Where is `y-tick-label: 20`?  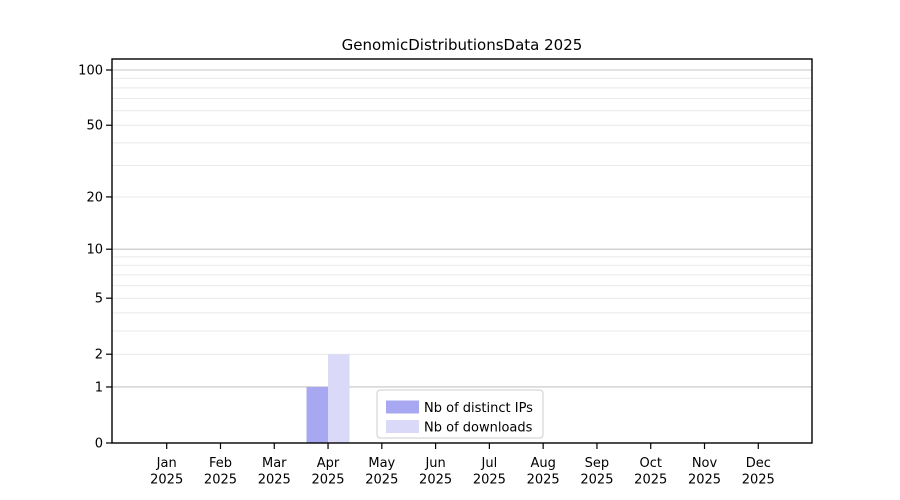 y-tick-label: 20 is located at coordinates (94, 197).